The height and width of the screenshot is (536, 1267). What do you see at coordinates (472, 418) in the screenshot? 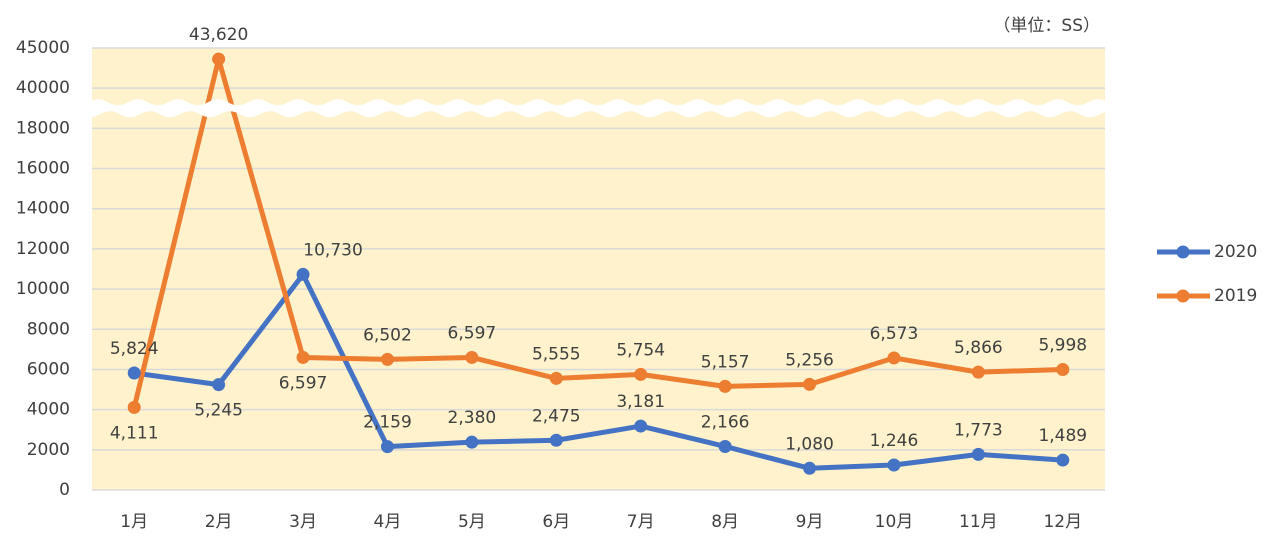
I see `data-label: 2,380` at bounding box center [472, 418].